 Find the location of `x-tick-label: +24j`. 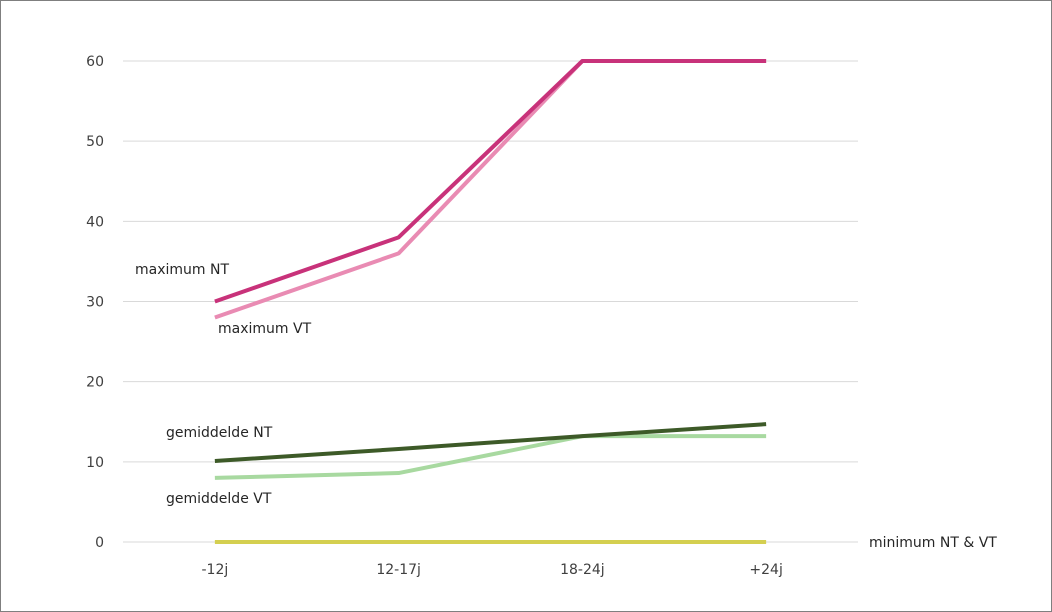

x-tick-label: +24j is located at coordinates (765, 570).